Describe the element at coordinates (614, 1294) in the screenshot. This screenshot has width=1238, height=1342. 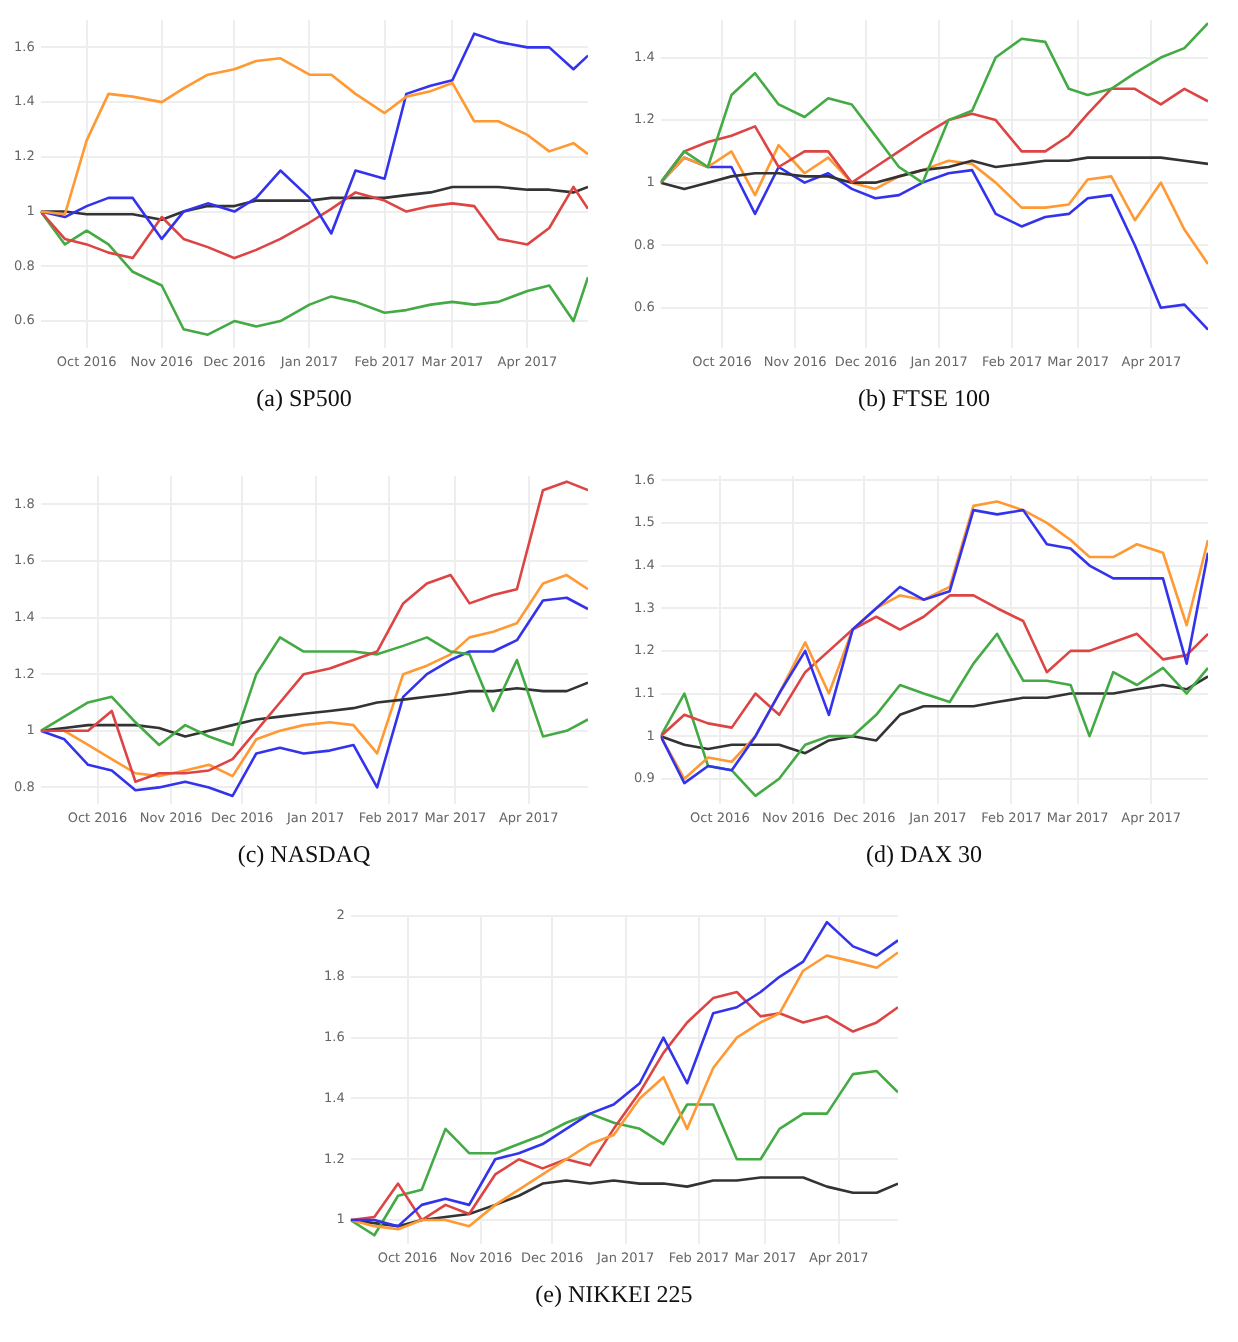
I see `text: (e) NIKKEI 225` at that location.